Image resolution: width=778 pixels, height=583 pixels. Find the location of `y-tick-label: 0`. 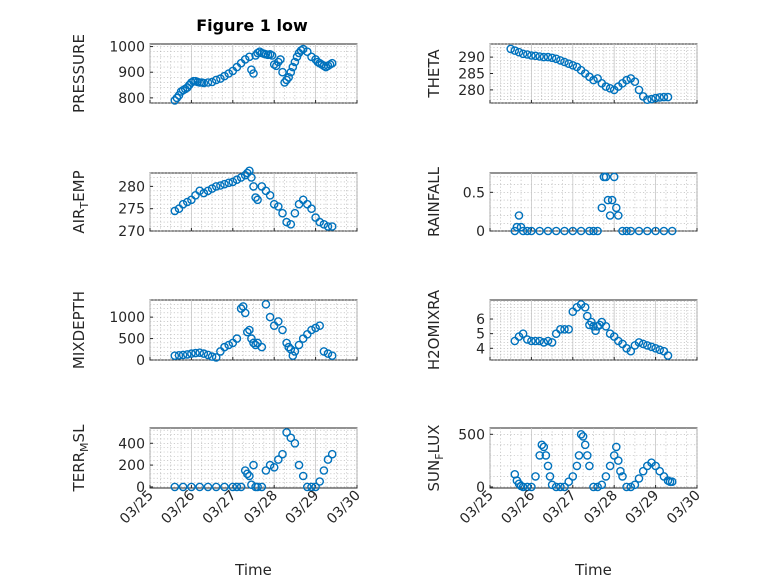

y-tick-label: 0 is located at coordinates (480, 232).